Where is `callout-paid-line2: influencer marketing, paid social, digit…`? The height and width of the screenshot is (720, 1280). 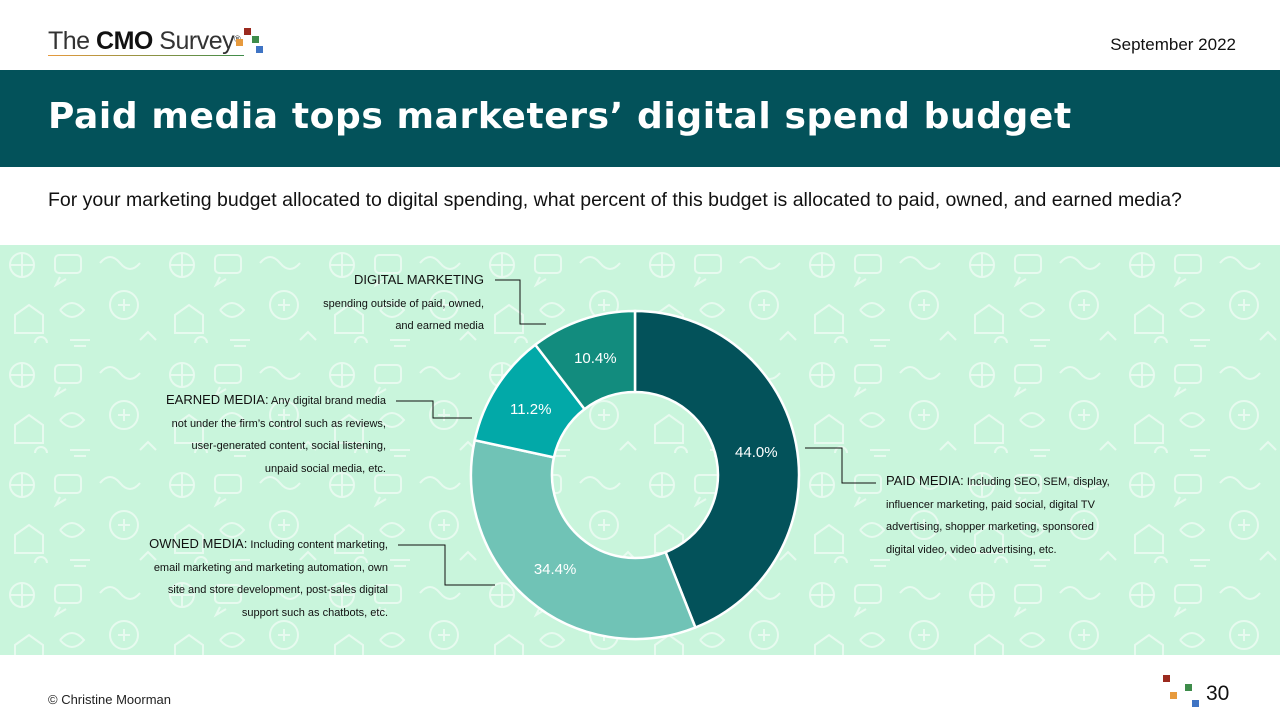
callout-paid-line2: influencer marketing, paid social, digit… is located at coordinates (990, 504).